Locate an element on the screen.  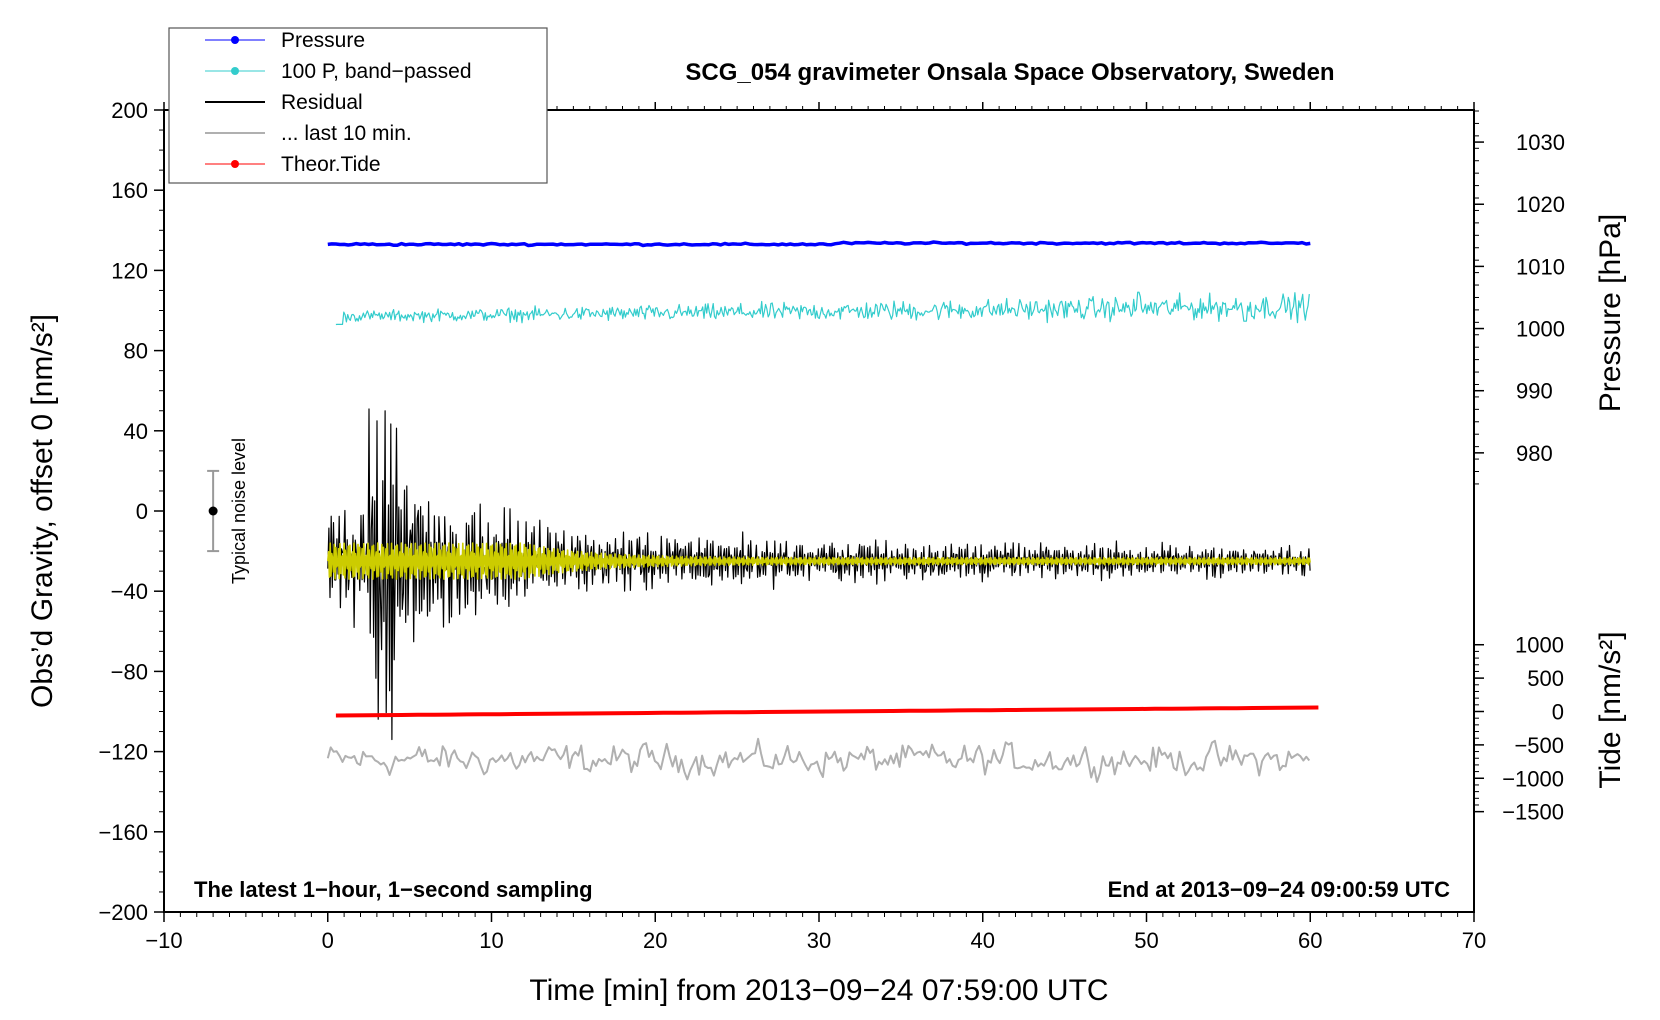
x-axis-label: Time [min] from 2013−09−24 07:59:00 UTC is located at coordinates (818, 990).